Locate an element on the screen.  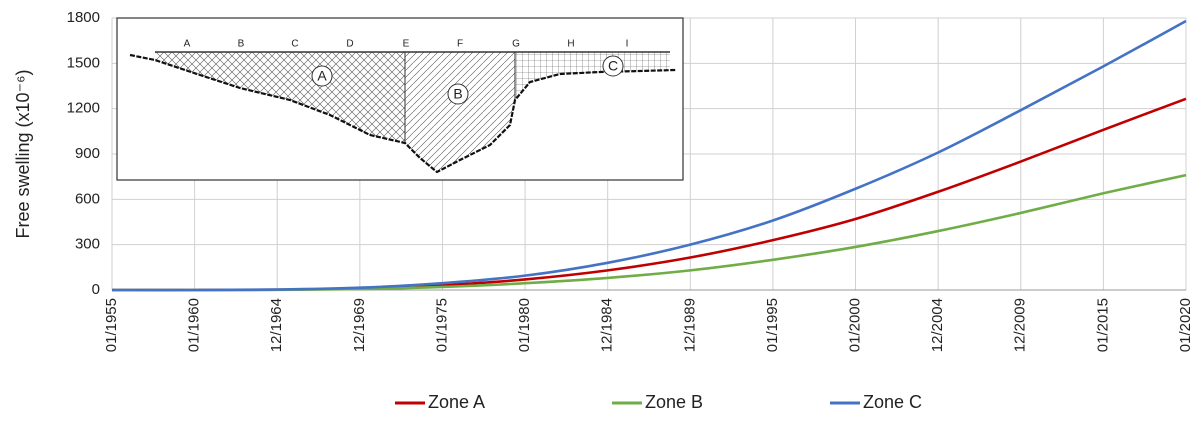
legend-label: Zone B is located at coordinates (674, 402).